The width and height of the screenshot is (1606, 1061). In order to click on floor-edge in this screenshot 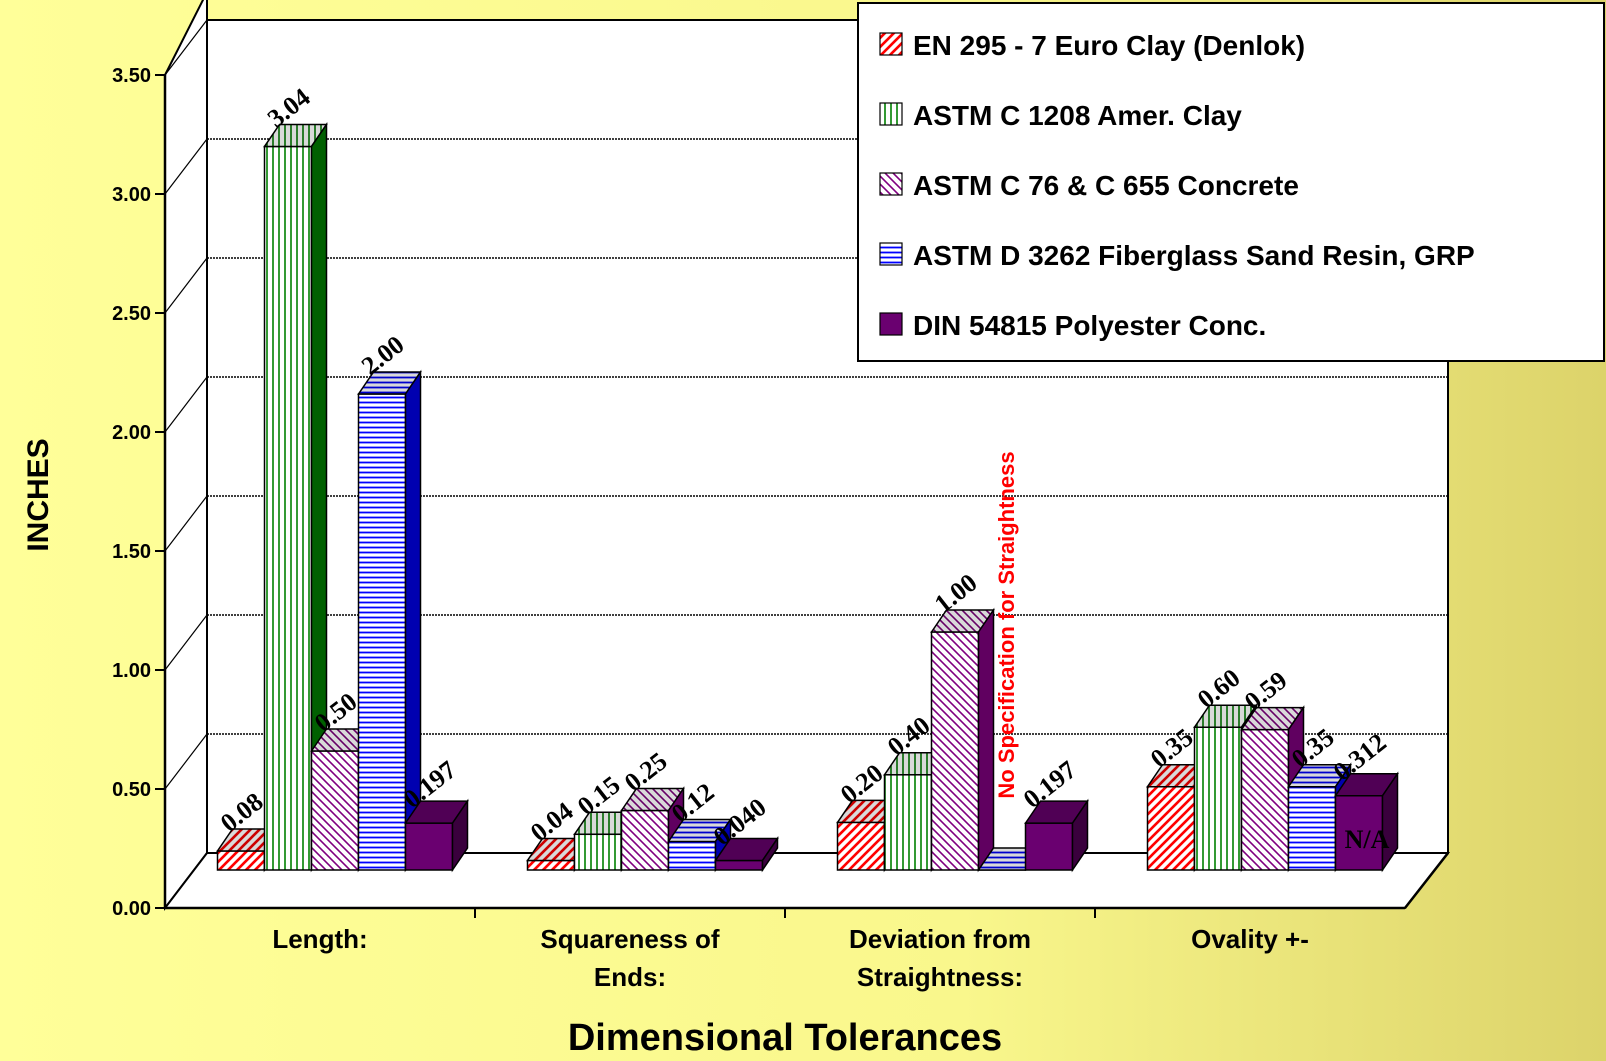, I will do `click(1426, 880)`.